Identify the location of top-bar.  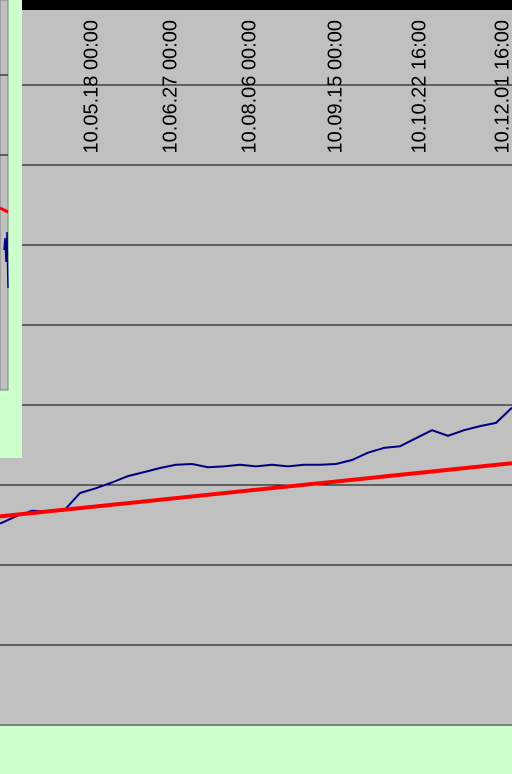
(267, 5).